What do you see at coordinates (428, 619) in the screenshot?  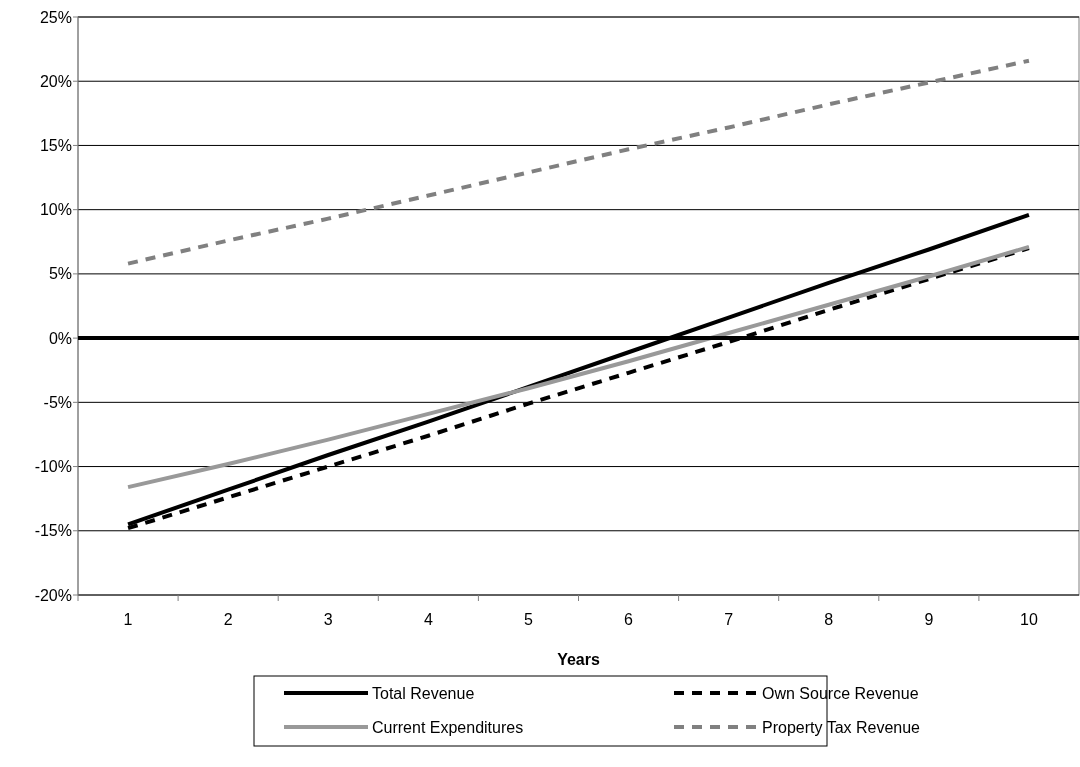 I see `x-tick-label: 4` at bounding box center [428, 619].